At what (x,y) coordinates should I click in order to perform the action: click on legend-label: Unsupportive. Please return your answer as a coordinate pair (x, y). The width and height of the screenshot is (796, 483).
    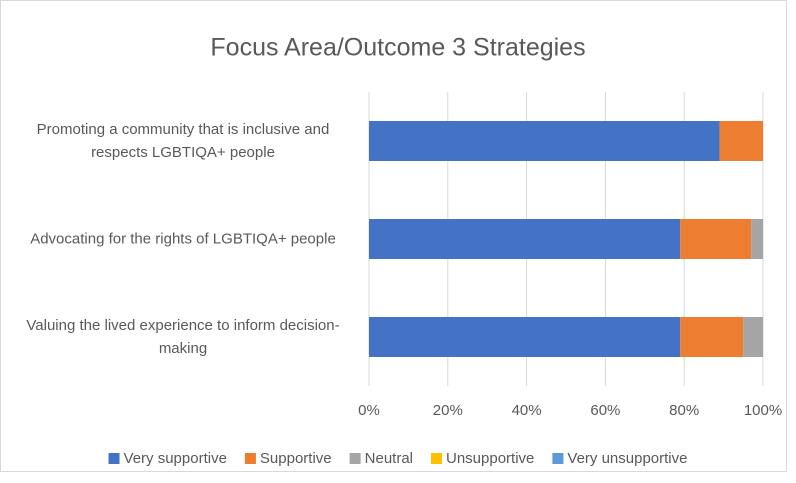
    Looking at the image, I should click on (490, 458).